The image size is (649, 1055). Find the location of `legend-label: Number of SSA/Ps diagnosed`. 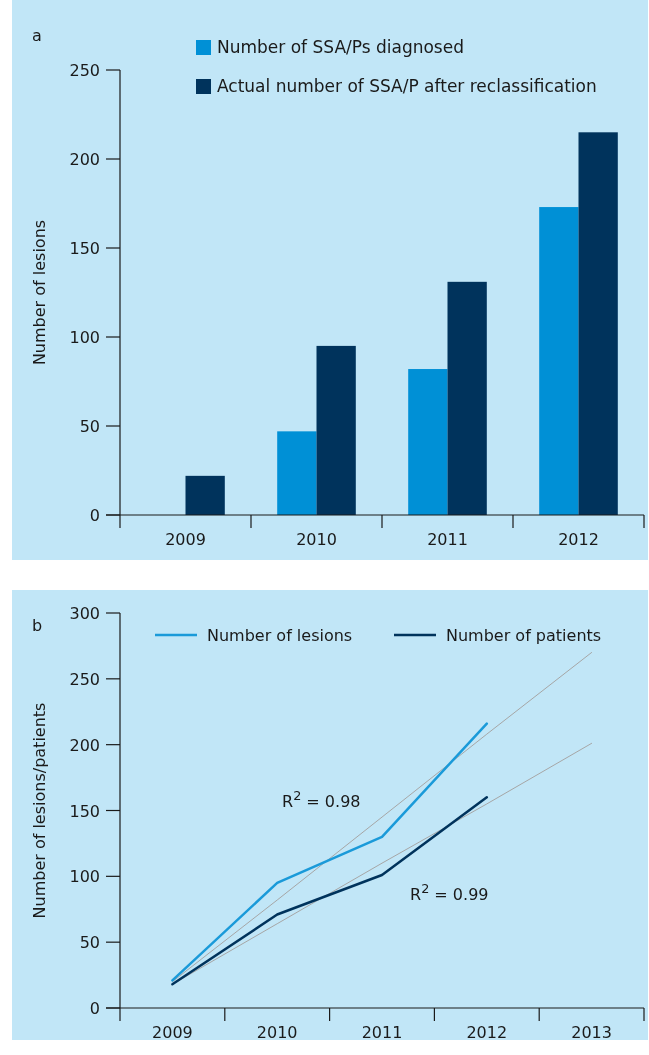

legend-label: Number of SSA/Ps diagnosed is located at coordinates (340, 47).